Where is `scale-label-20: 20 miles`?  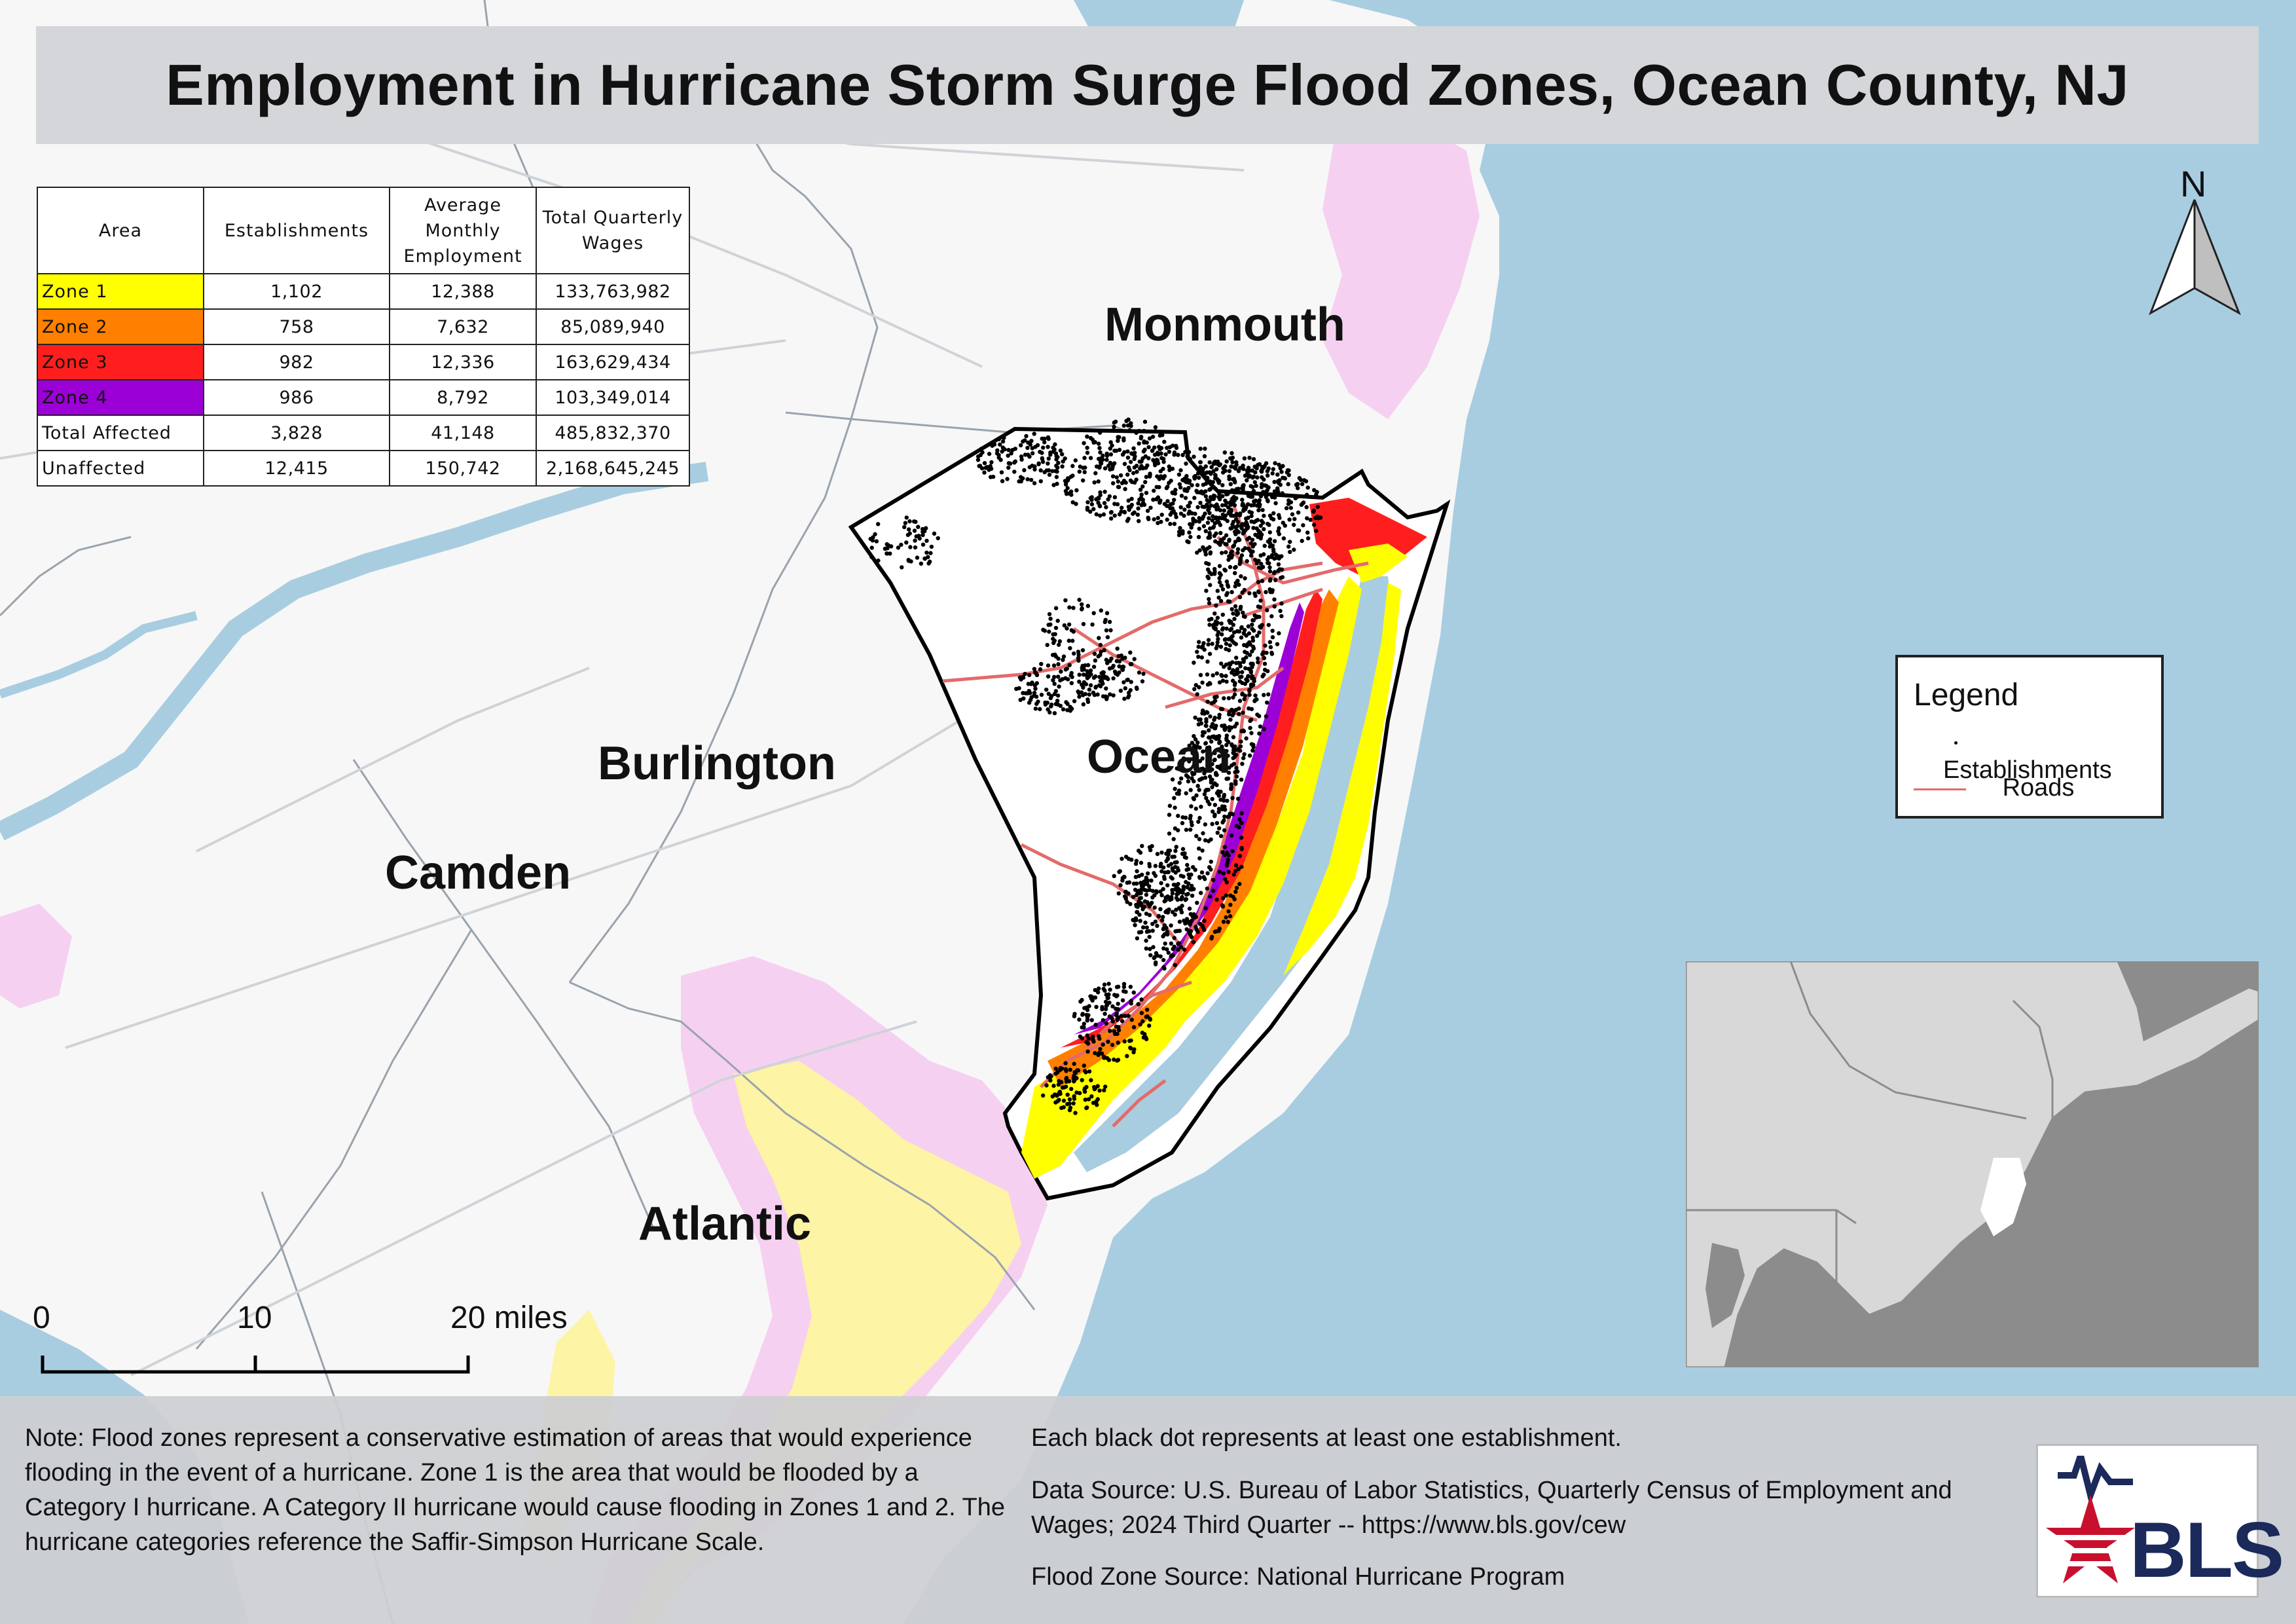
scale-label-20: 20 miles is located at coordinates (509, 1318).